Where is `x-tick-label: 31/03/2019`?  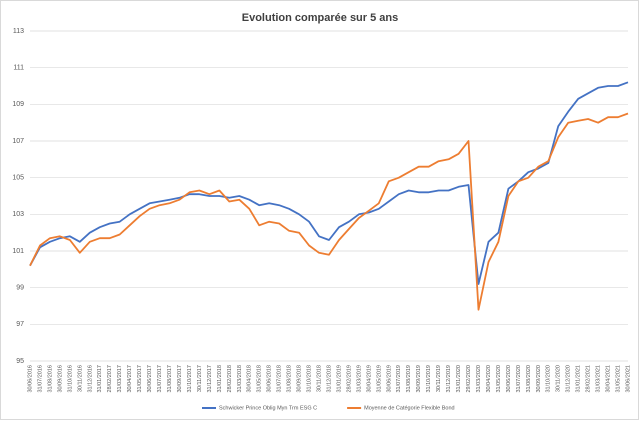 x-tick-label: 31/03/2019 is located at coordinates (359, 379).